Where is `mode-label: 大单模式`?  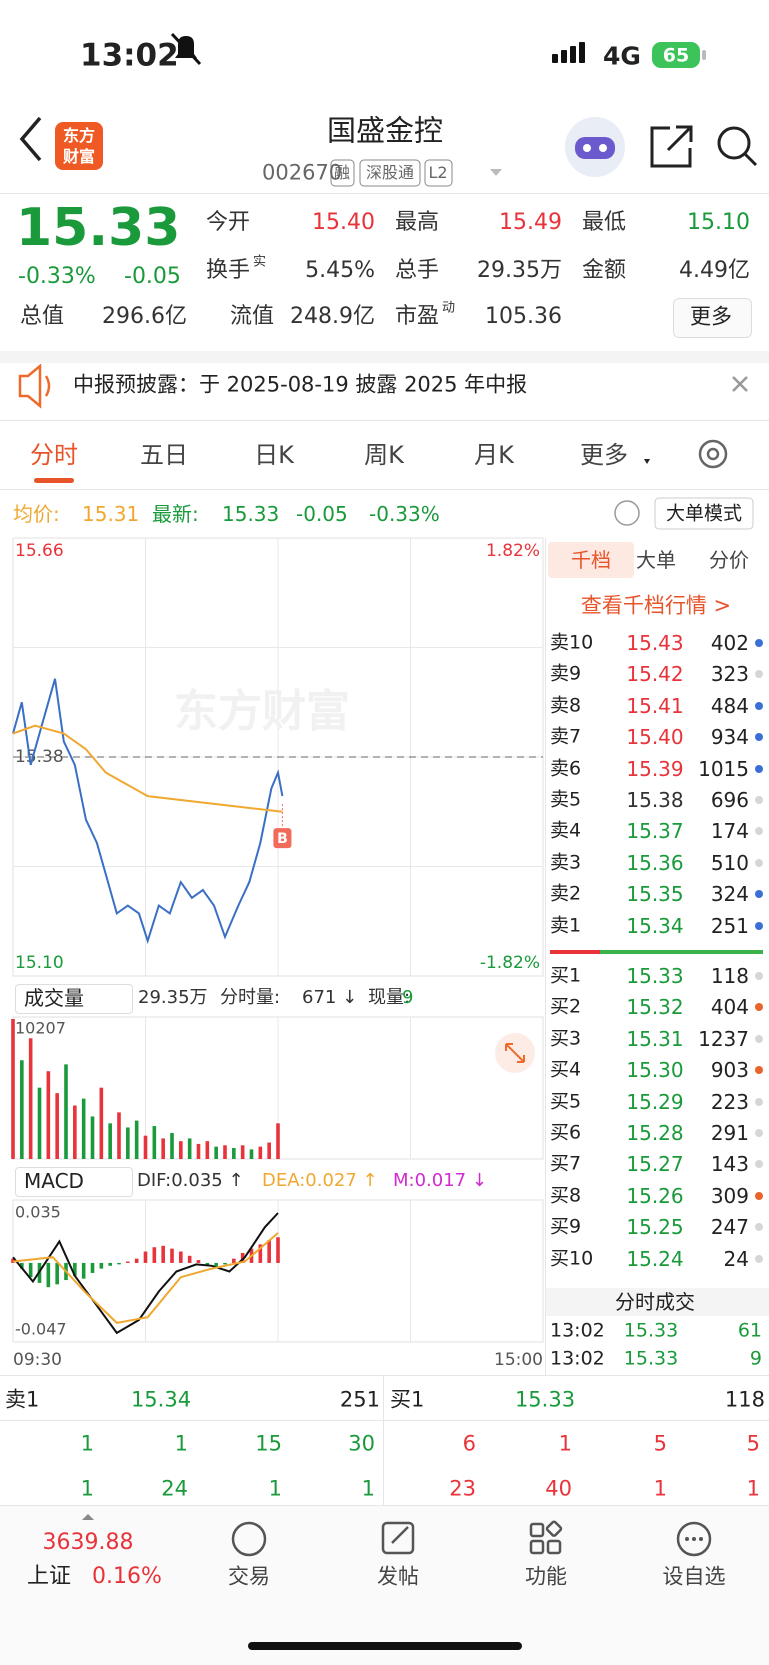
mode-label: 大单模式 is located at coordinates (704, 513).